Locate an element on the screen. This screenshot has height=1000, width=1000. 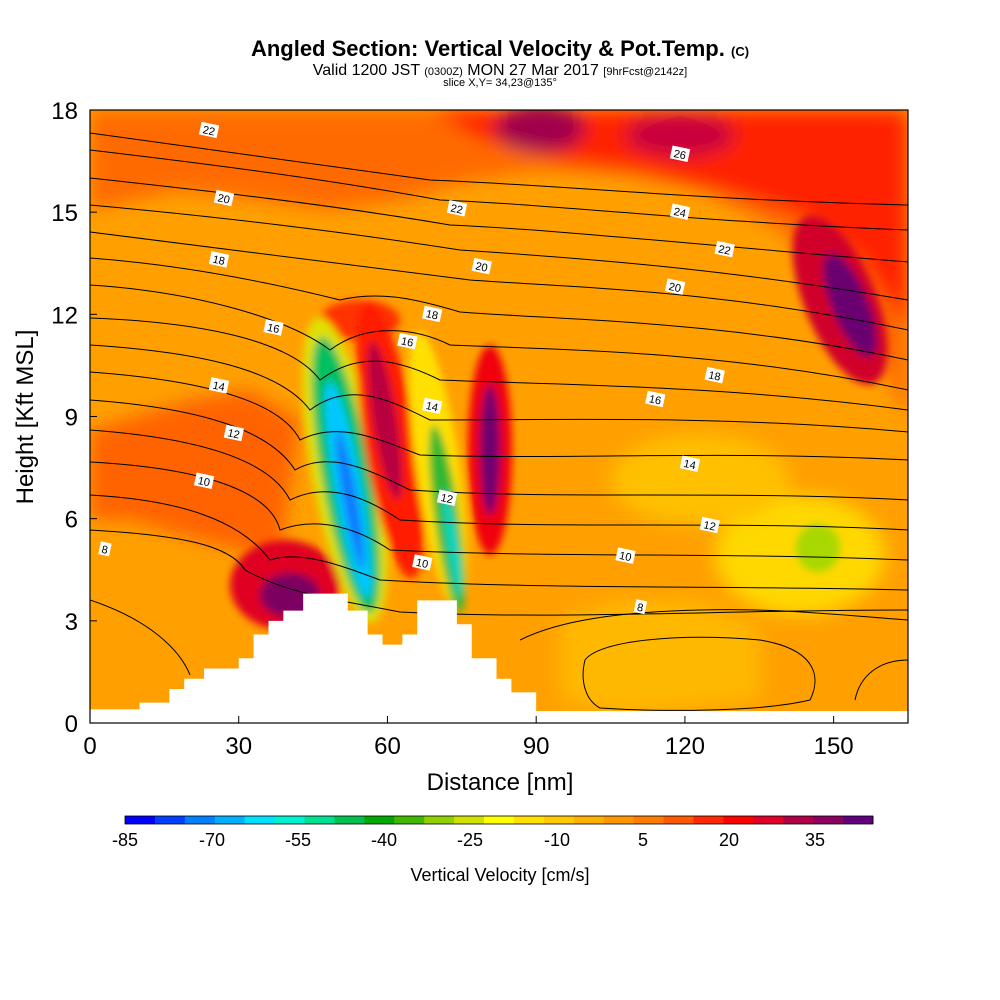
x-axis: 0 30 60 90 120 150 is located at coordinates (468, 738).